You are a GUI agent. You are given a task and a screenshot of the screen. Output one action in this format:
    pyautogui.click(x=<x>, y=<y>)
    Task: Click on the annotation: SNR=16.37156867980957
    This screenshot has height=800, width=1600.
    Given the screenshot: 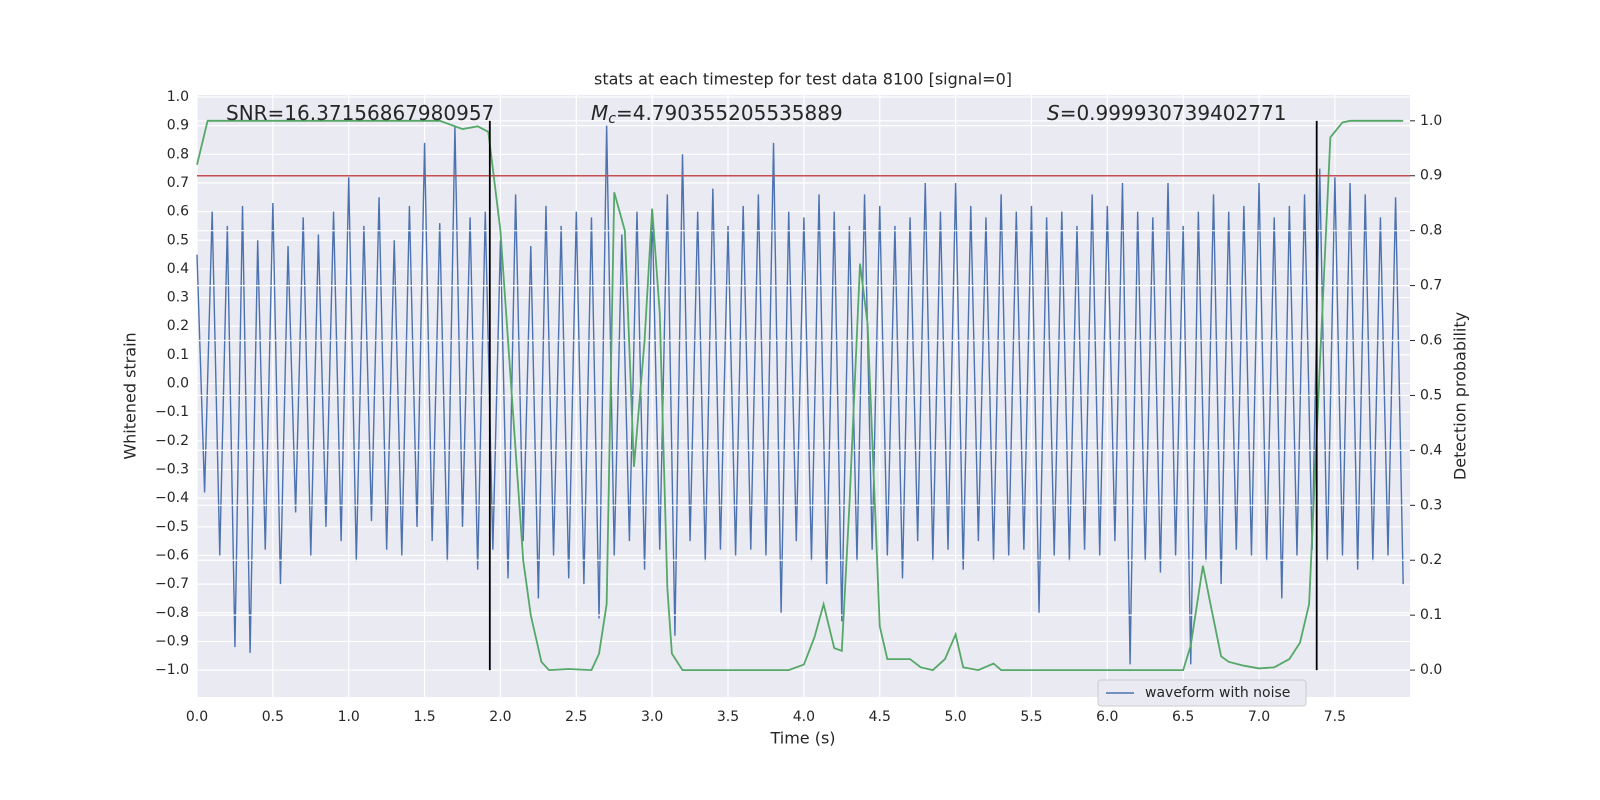 What is the action you would take?
    pyautogui.click(x=360, y=113)
    